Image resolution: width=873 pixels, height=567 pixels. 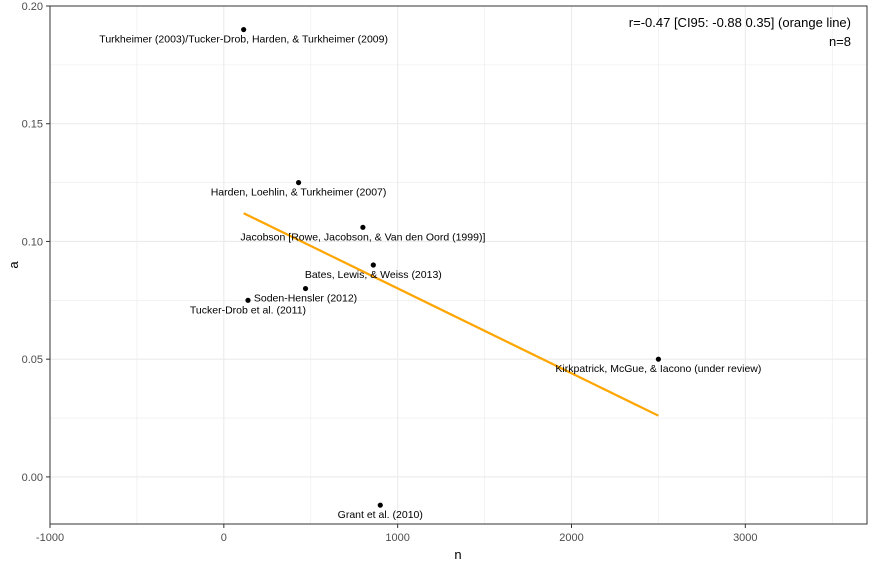 What do you see at coordinates (840, 41) in the screenshot?
I see `sample-size-annotation: n=8` at bounding box center [840, 41].